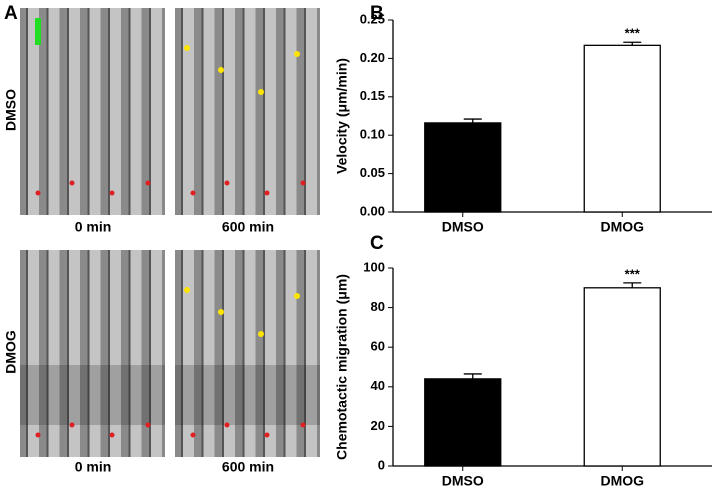 Image resolution: width=712 pixels, height=490 pixels. What do you see at coordinates (377, 13) in the screenshot?
I see `panel-letter: B` at bounding box center [377, 13].